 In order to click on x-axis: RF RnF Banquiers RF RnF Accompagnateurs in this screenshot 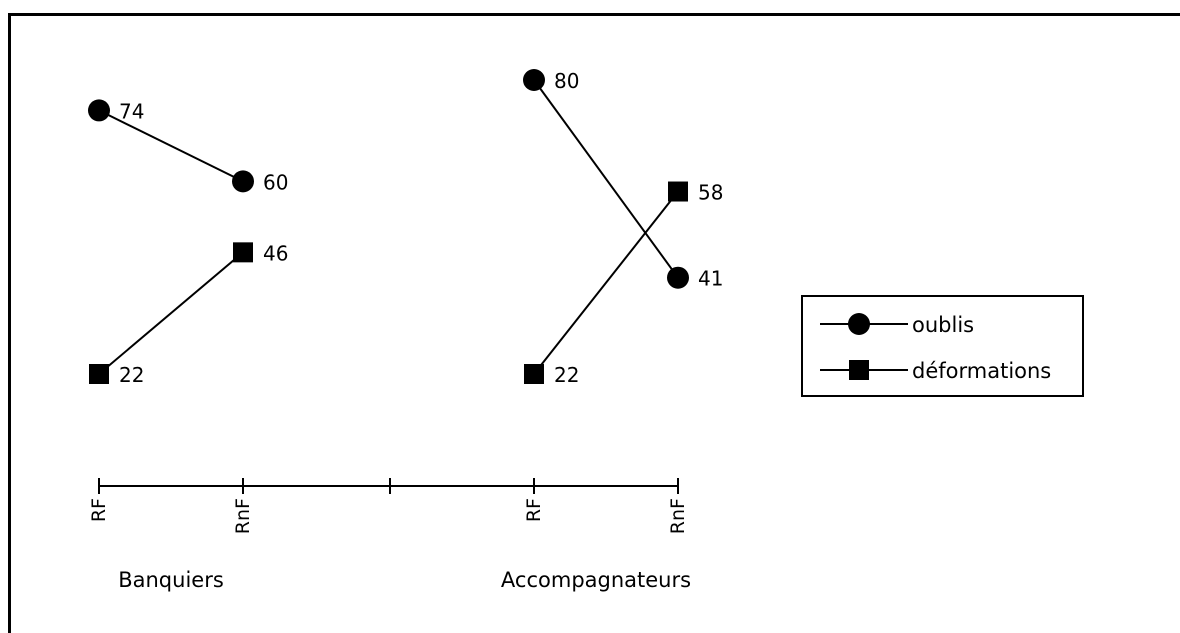, I will do `click(389, 535)`.